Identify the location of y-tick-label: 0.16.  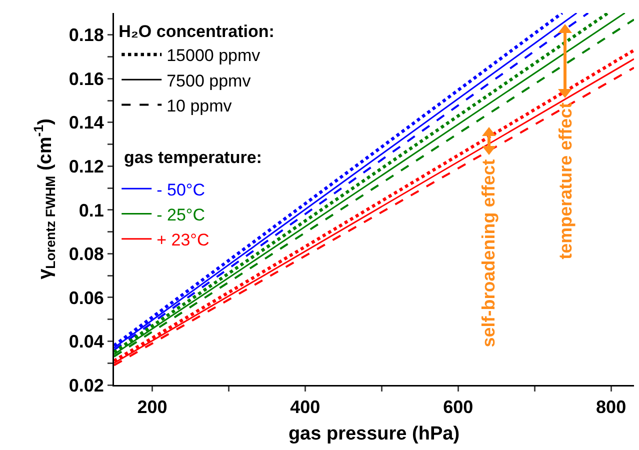
(86, 78).